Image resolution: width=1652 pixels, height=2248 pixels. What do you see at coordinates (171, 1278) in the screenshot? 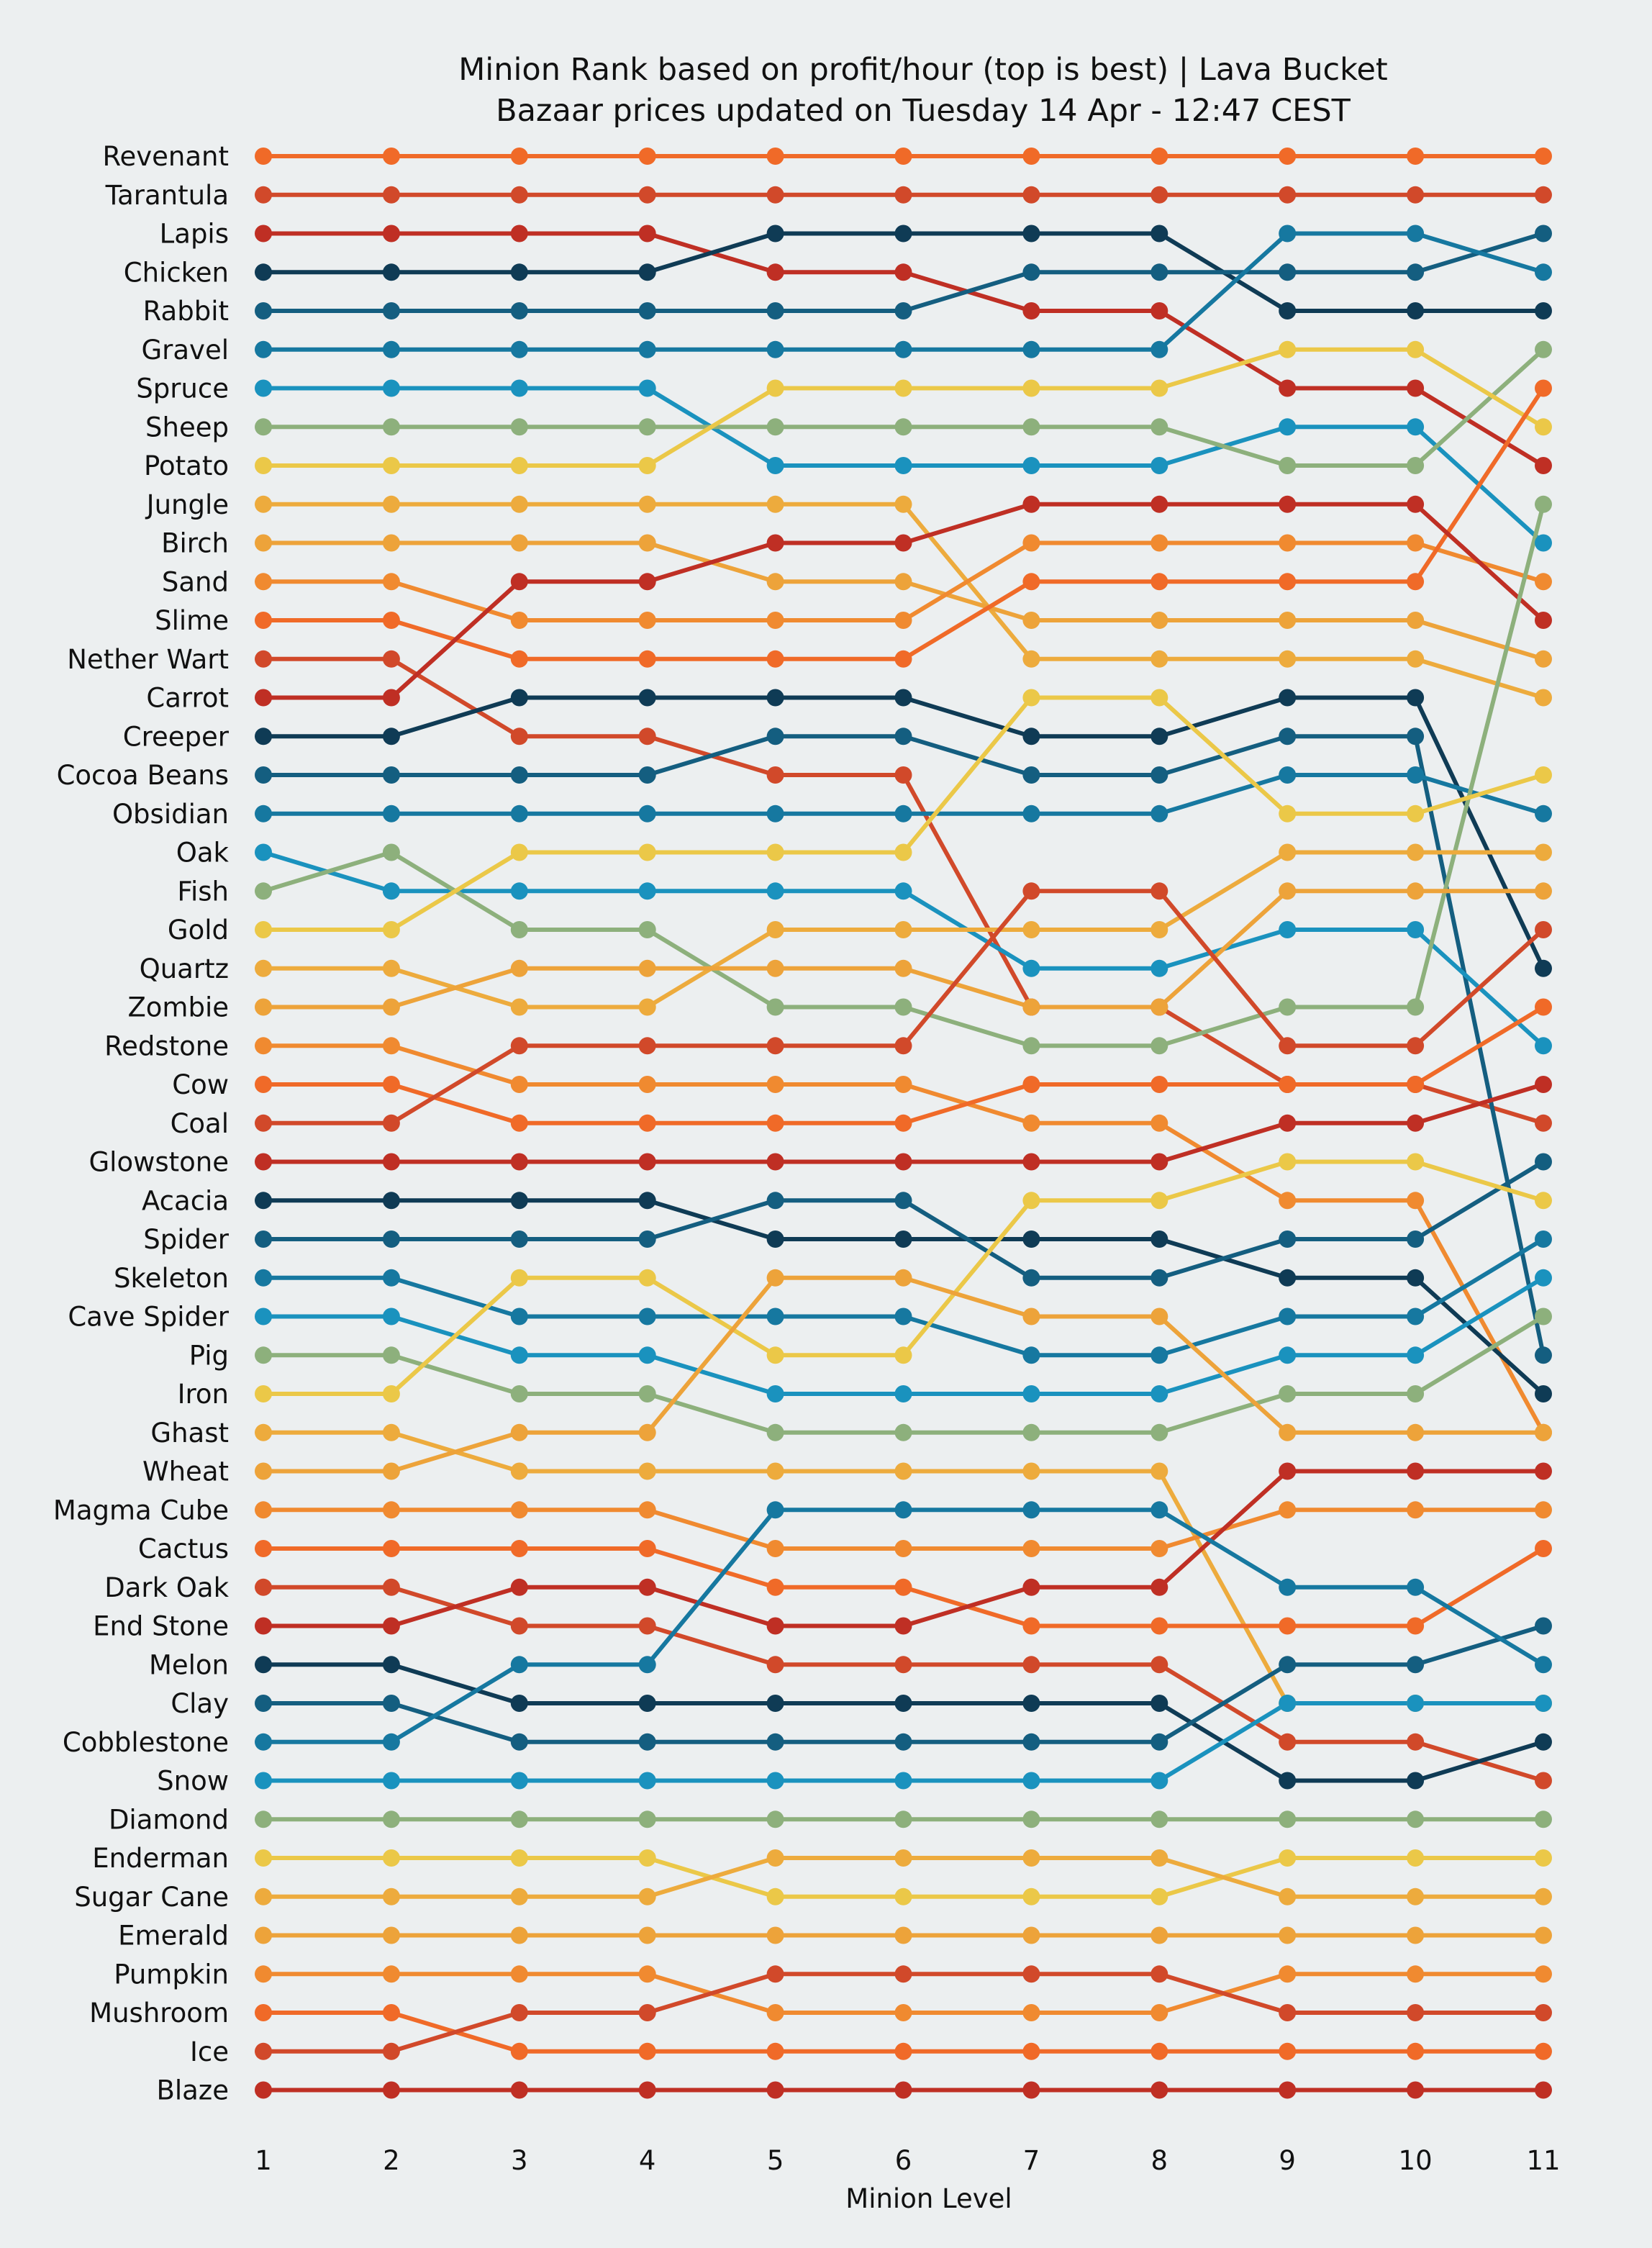
I see `y-tick-label: Skeleton` at bounding box center [171, 1278].